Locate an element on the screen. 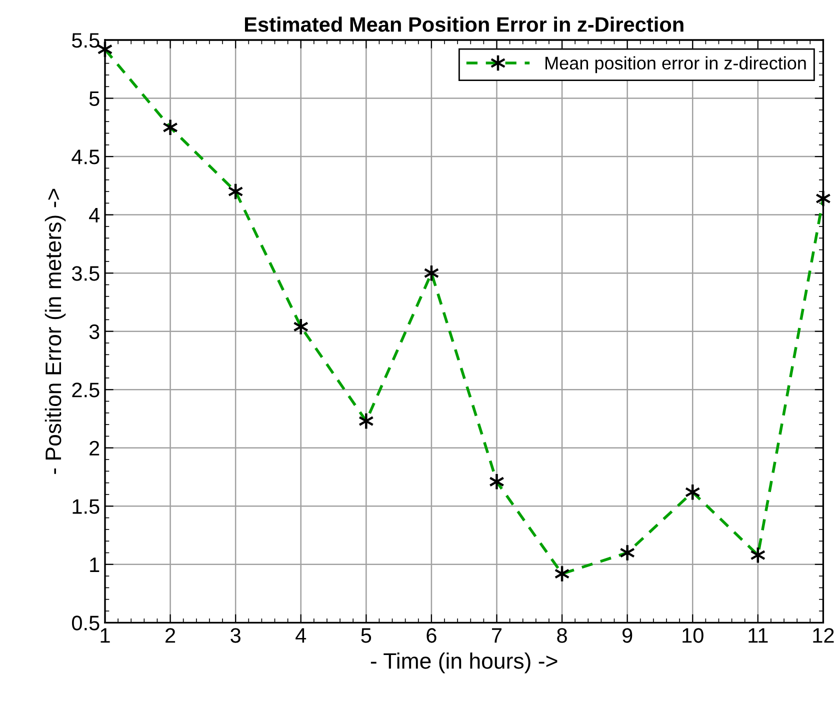 The width and height of the screenshot is (840, 702). y-tick-label: 4.5 is located at coordinates (86, 157).